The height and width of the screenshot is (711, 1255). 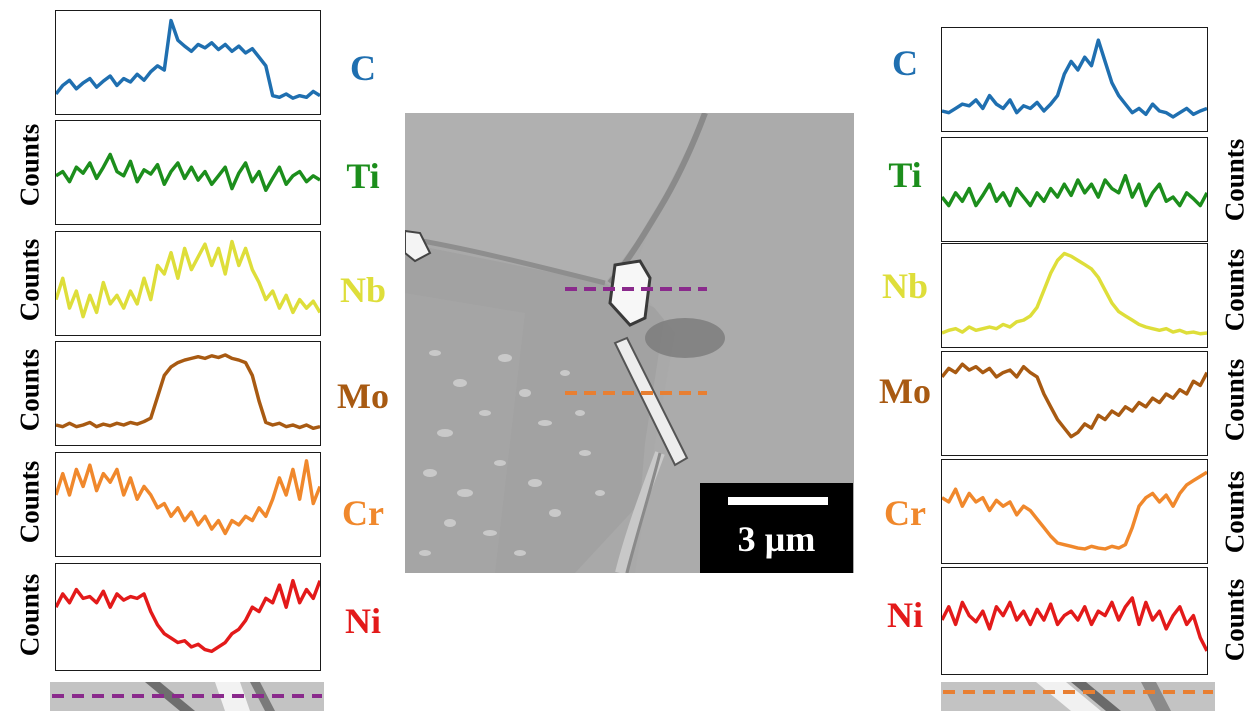 I want to click on right-ylabel-4: Counts, so click(x=1234, y=512).